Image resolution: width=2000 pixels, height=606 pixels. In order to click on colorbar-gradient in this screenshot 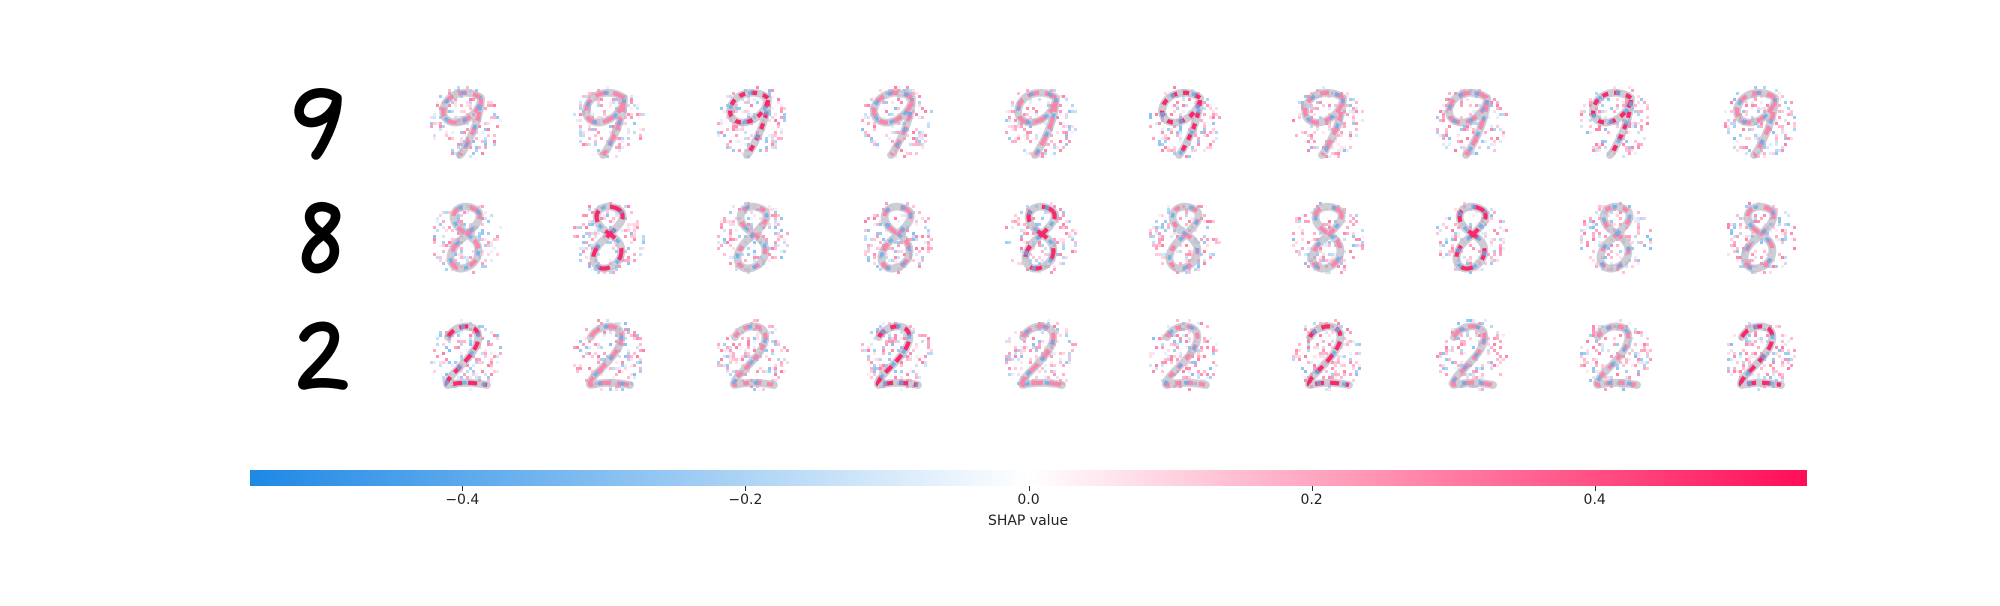, I will do `click(1028, 478)`.